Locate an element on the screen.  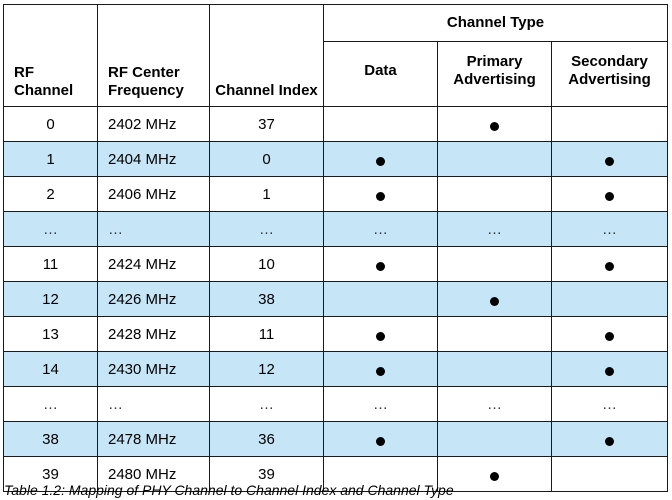
header-channel-index: Channel Index is located at coordinates (266, 55).